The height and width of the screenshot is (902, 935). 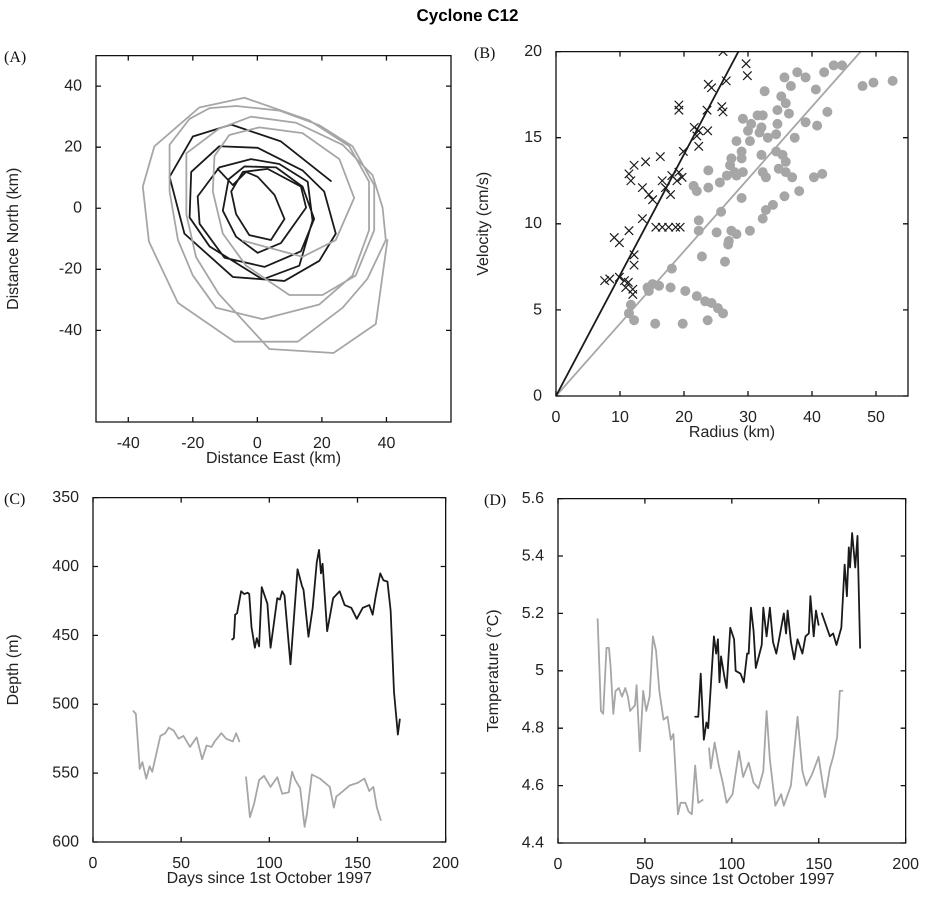 I want to click on text: (A), so click(x=15, y=57).